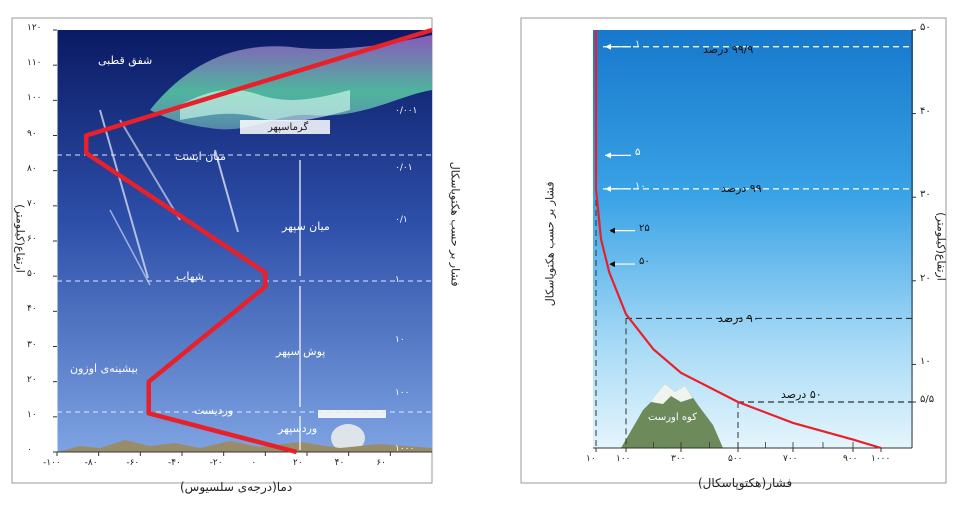  What do you see at coordinates (32, 133) in the screenshot?
I see `left-y-tick-label: ۹۰` at bounding box center [32, 133].